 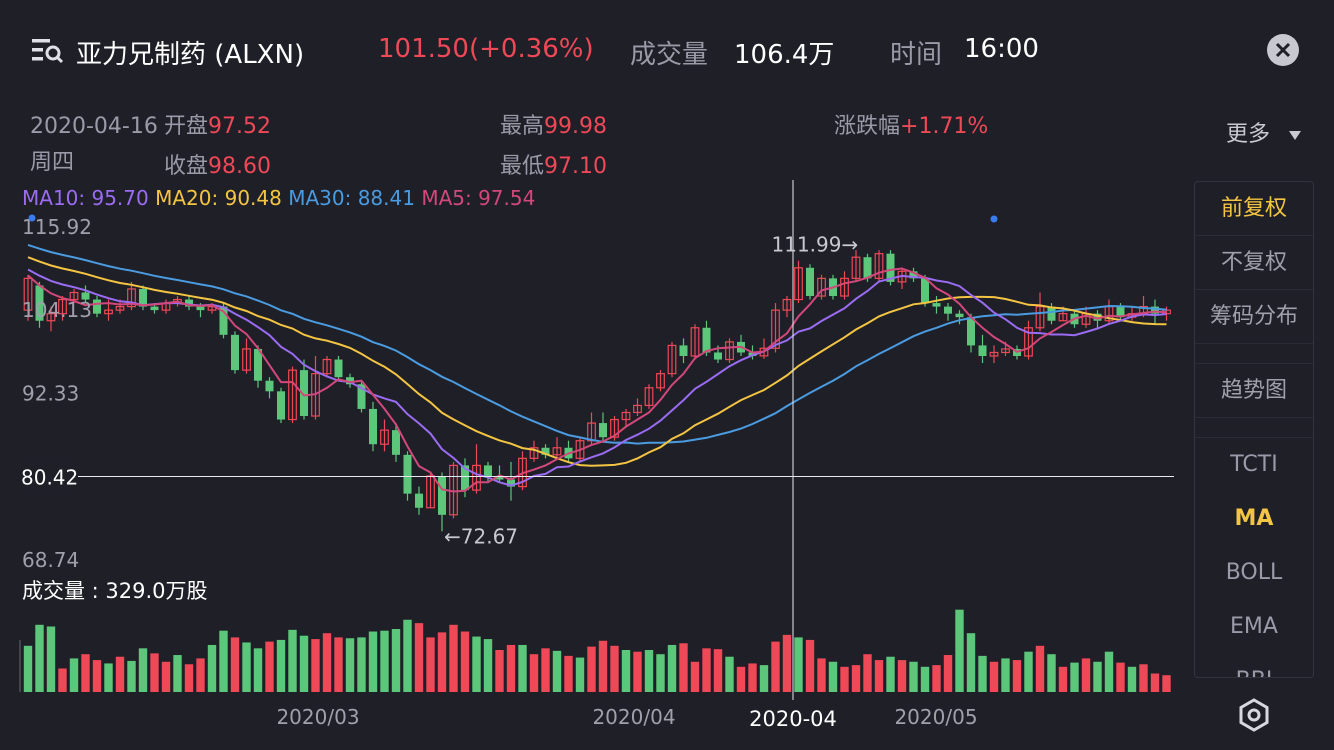 I want to click on time-value: 16:00, so click(x=1001, y=49).